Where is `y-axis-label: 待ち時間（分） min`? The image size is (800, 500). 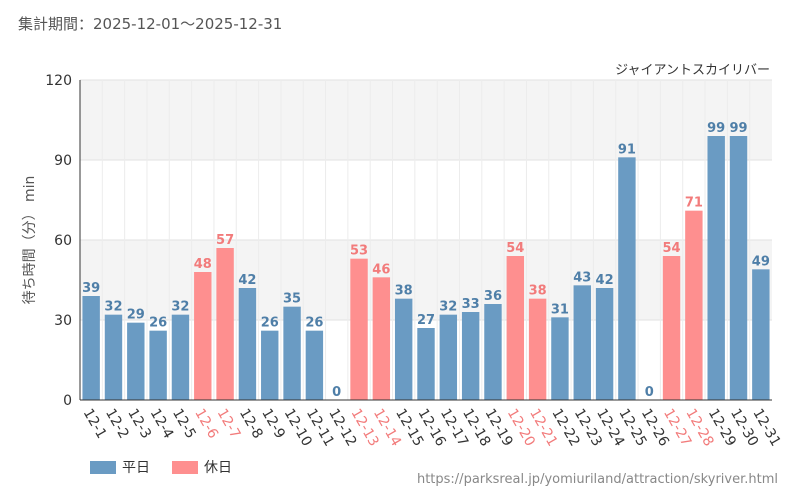
y-axis-label: 待ち時間（分） min is located at coordinates (30, 240).